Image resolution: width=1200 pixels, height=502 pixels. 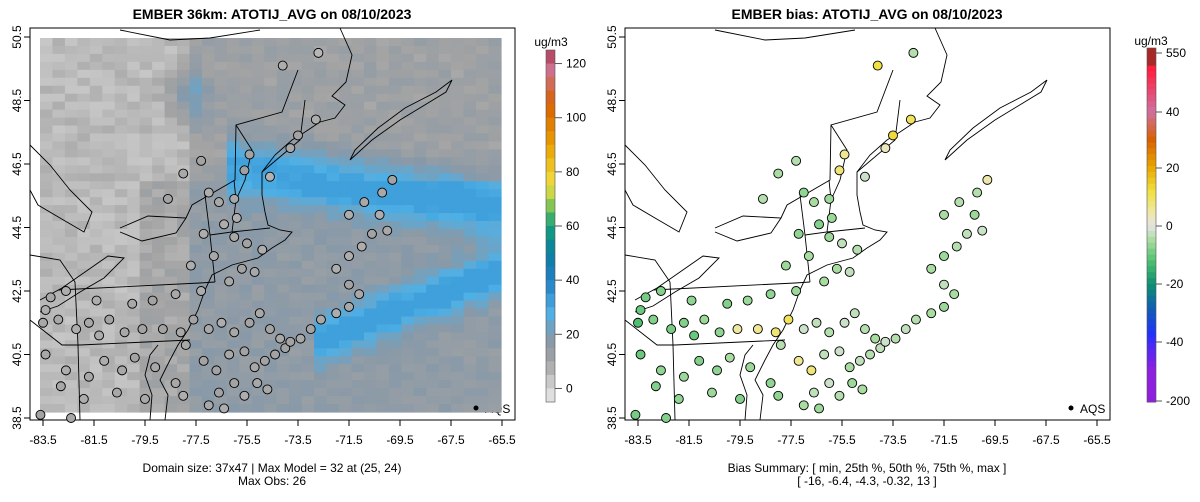 I want to click on colorbar-tick-label: 550, so click(x=1176, y=53).